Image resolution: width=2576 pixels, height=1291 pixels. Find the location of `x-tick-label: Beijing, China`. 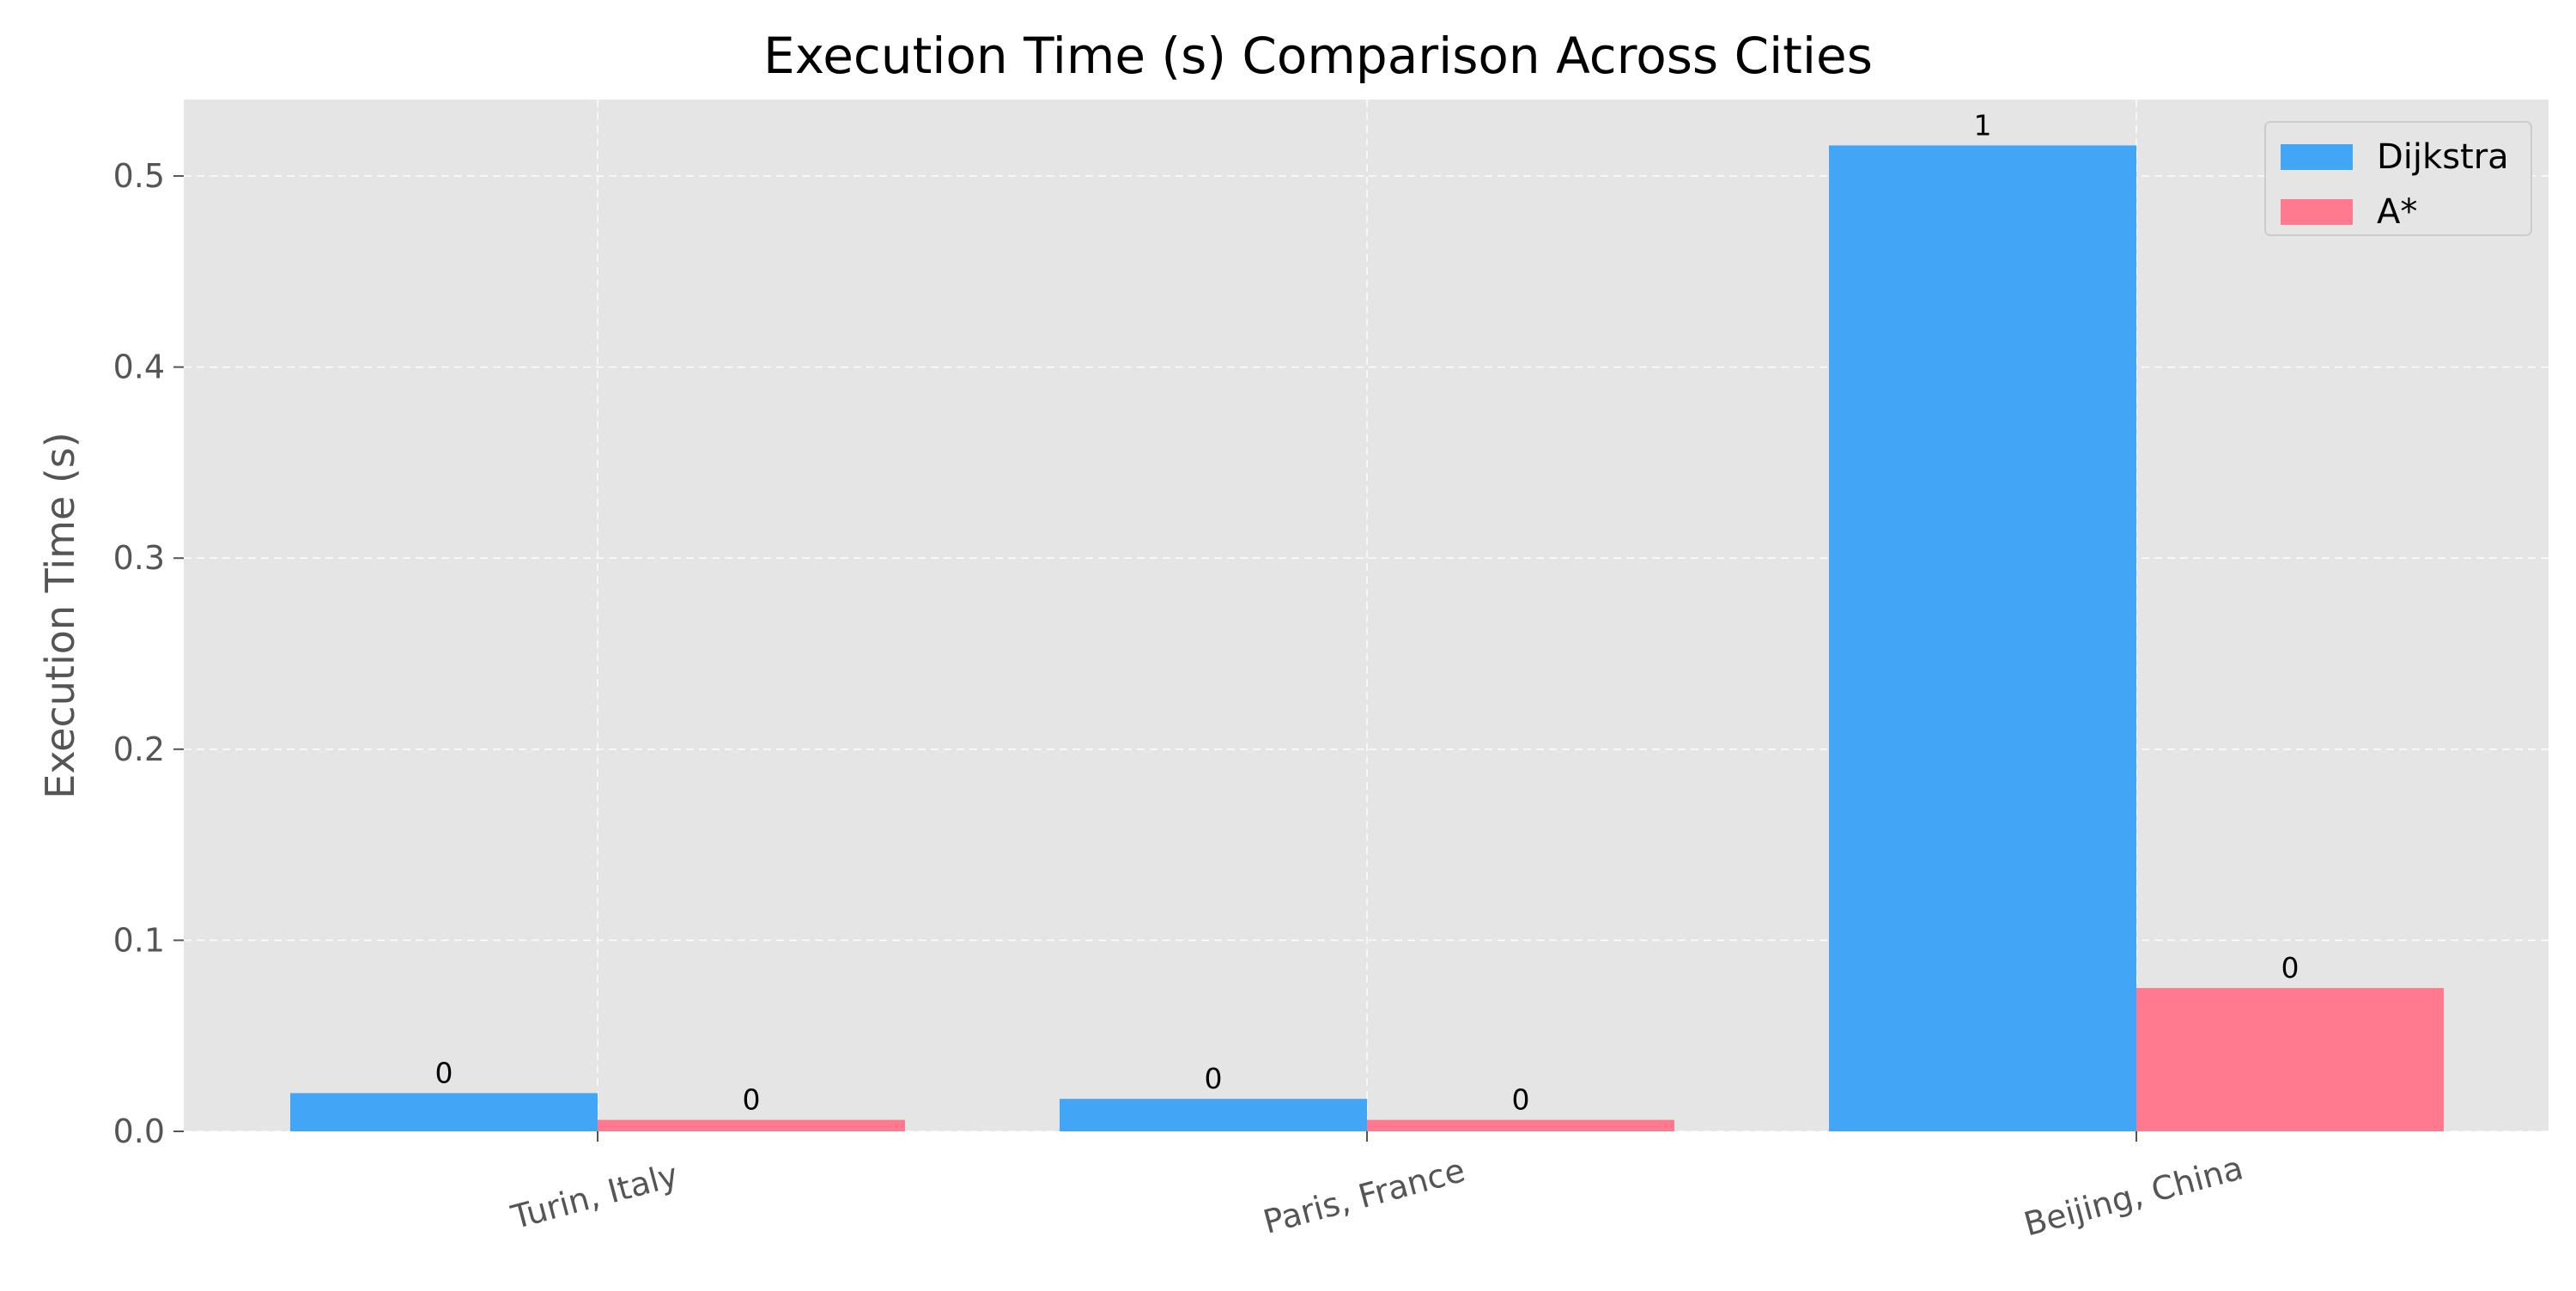

x-tick-label: Beijing, China is located at coordinates (2133, 1196).